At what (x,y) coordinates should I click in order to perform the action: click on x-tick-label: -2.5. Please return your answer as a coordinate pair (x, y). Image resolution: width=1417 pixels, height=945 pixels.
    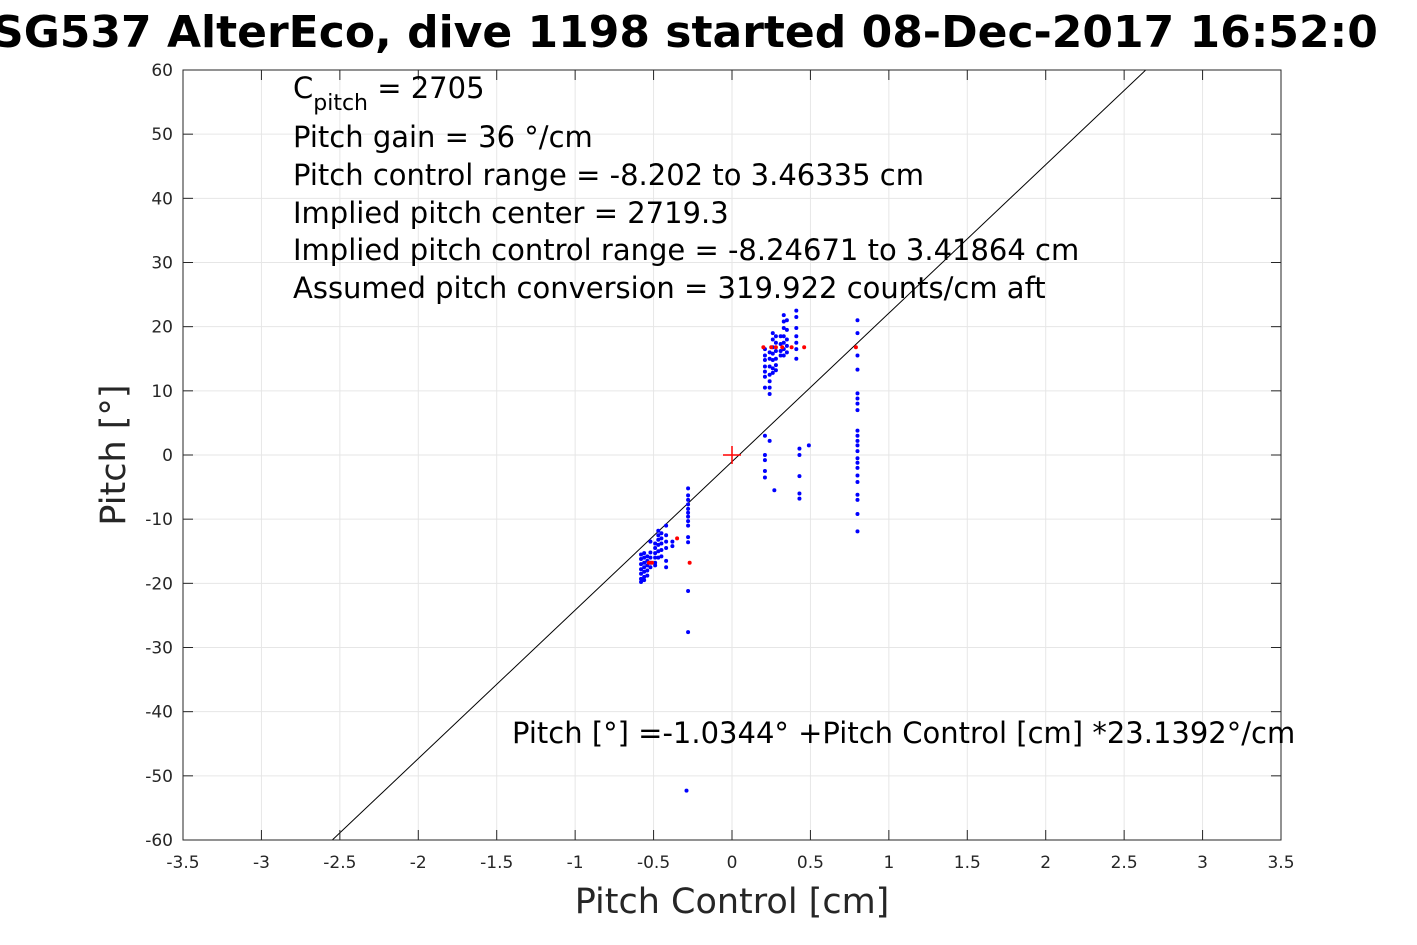
    Looking at the image, I should click on (339, 863).